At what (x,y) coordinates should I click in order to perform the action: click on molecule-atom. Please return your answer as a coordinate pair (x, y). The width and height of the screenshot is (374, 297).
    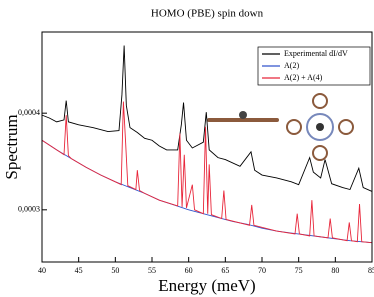
    Looking at the image, I should click on (243, 115).